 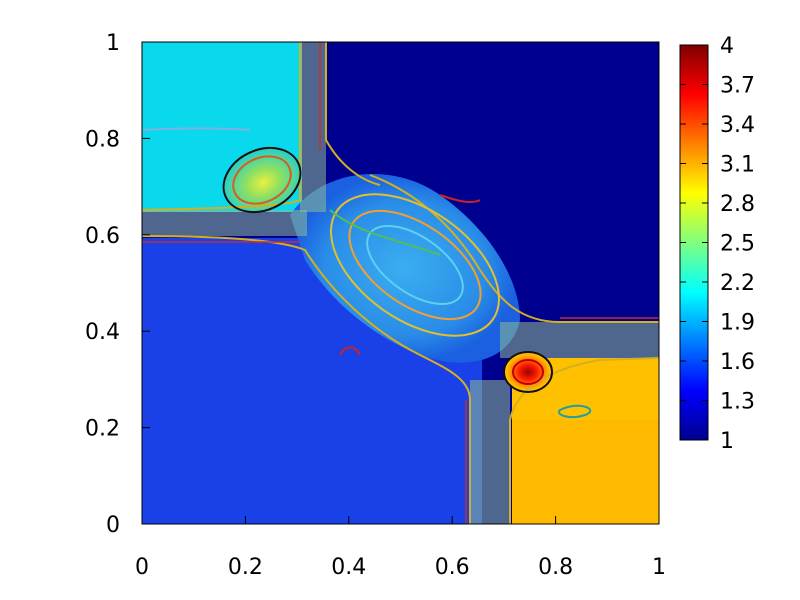 I want to click on colorbar-tick-label: 2.8, so click(x=737, y=204).